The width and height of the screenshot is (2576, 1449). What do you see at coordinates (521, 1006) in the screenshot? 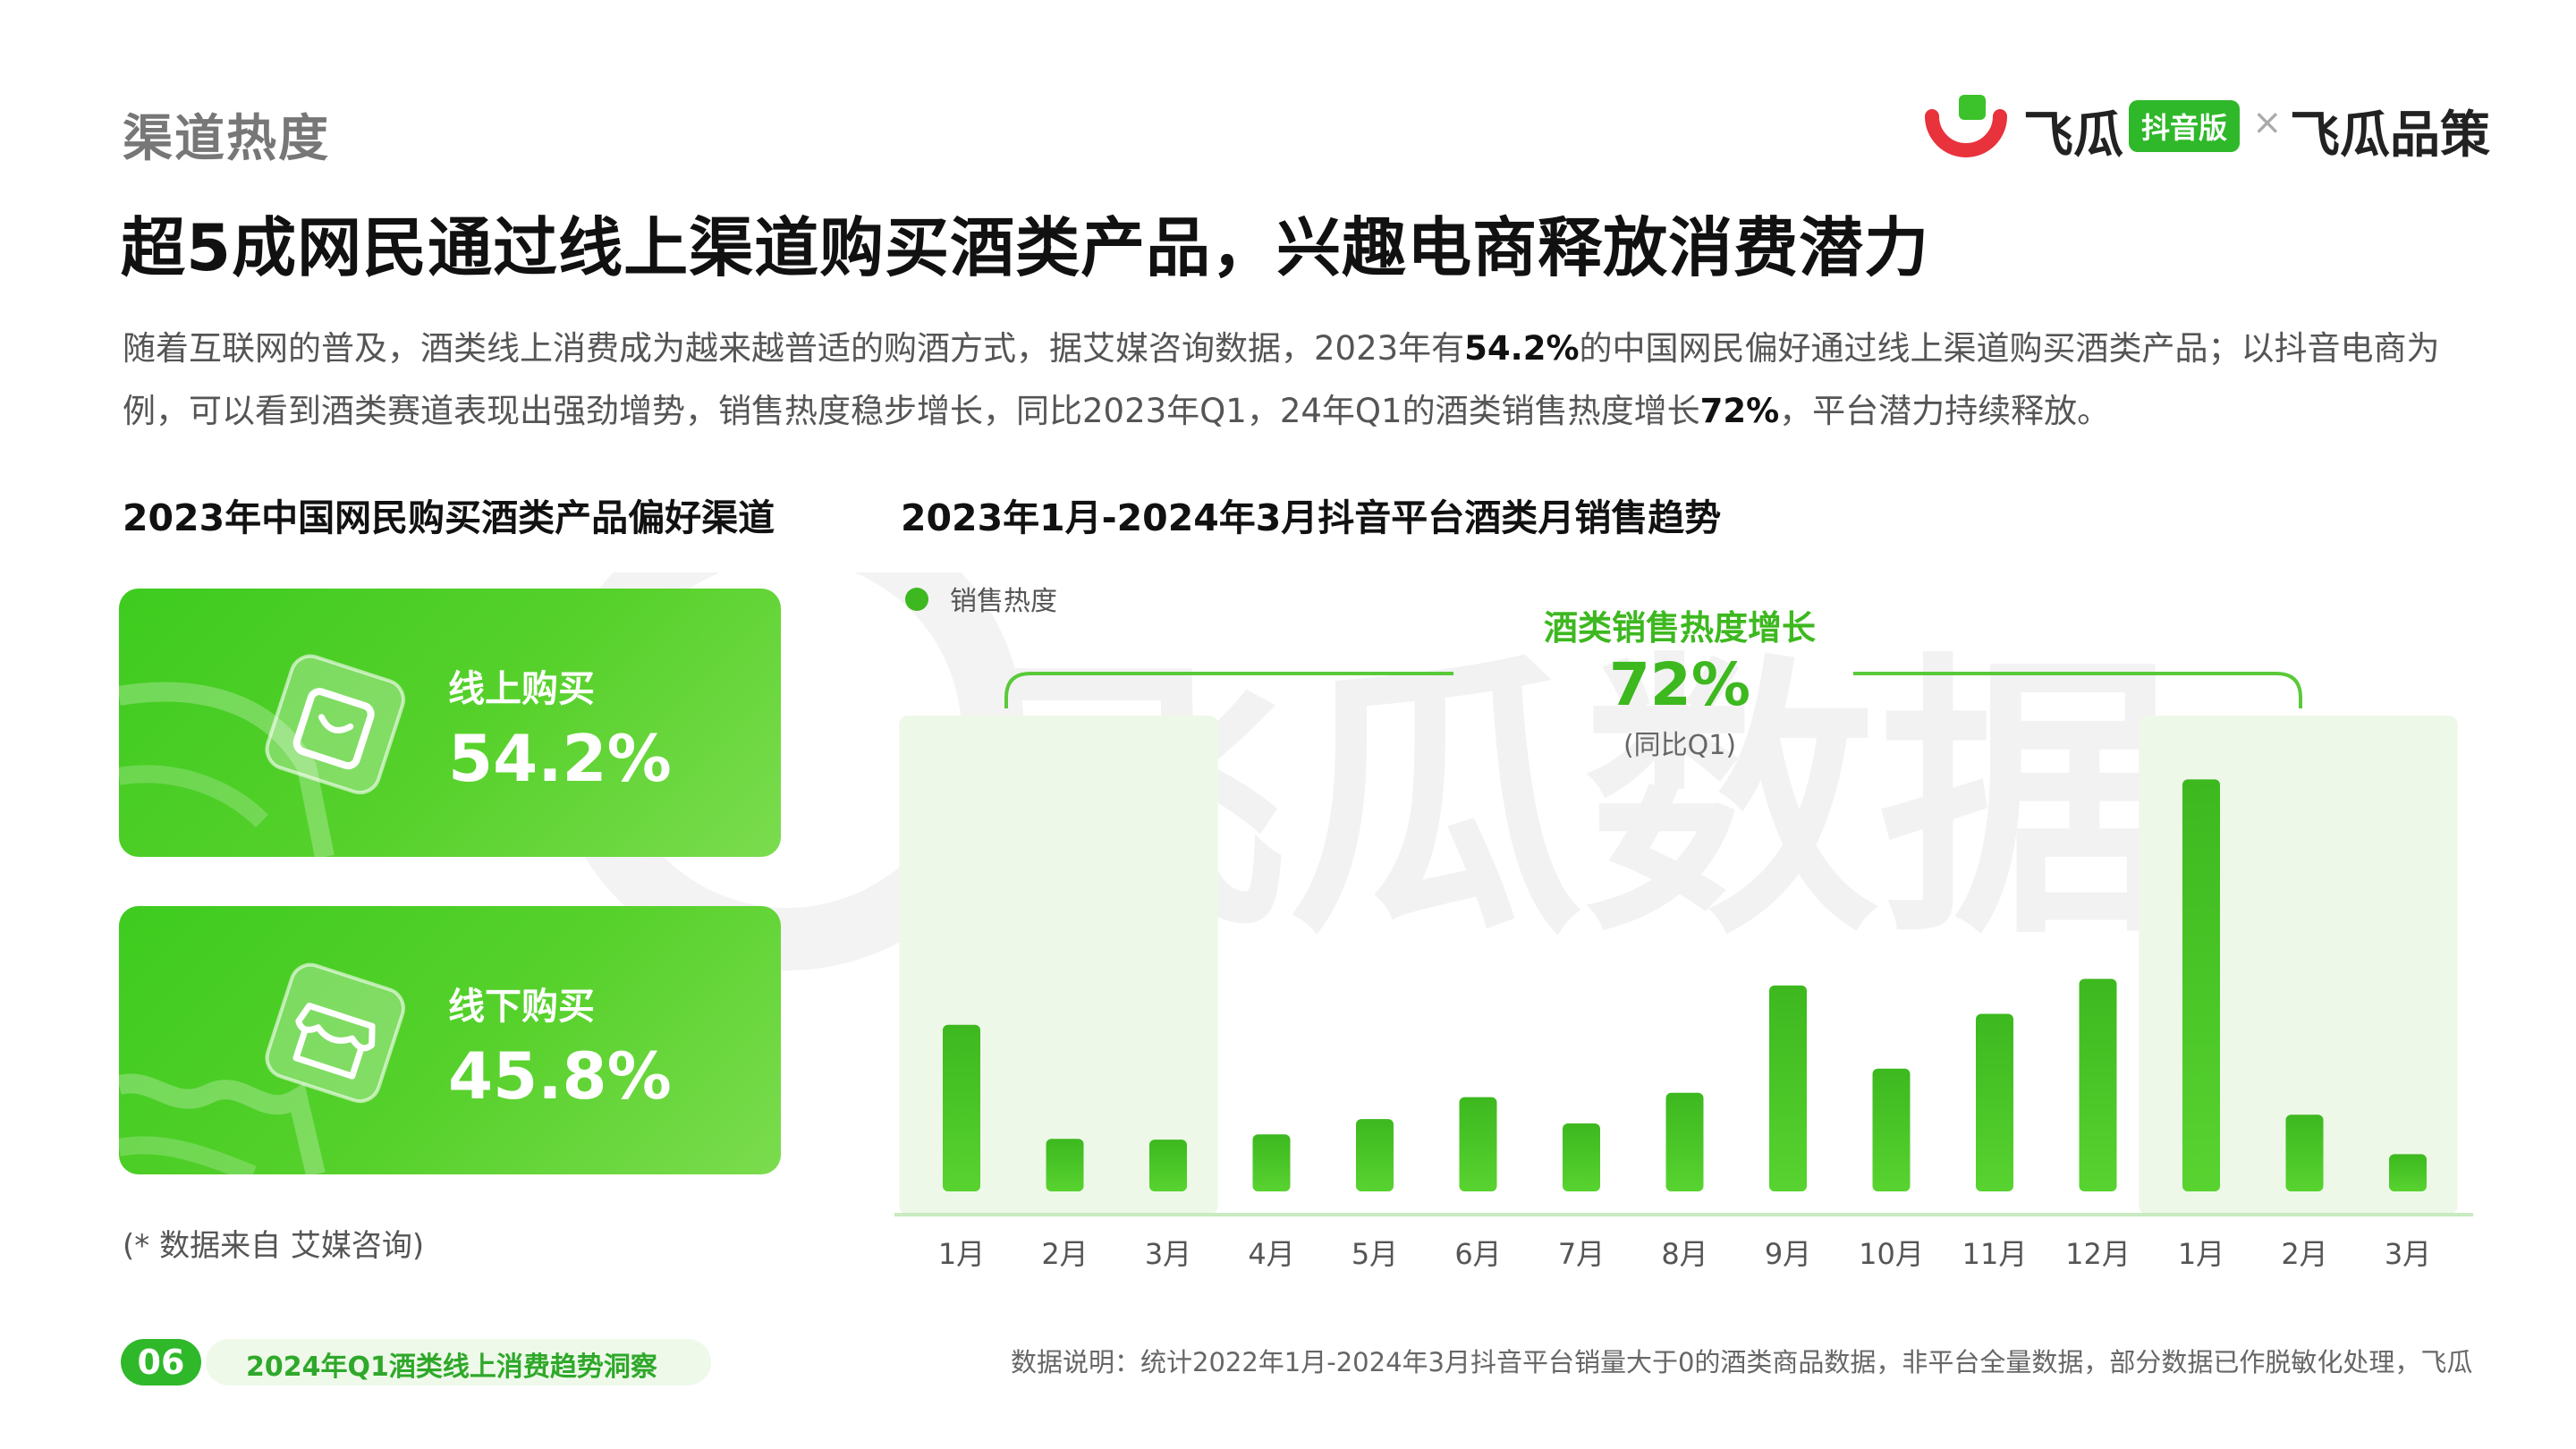
I see `card-label: 线下购买` at bounding box center [521, 1006].